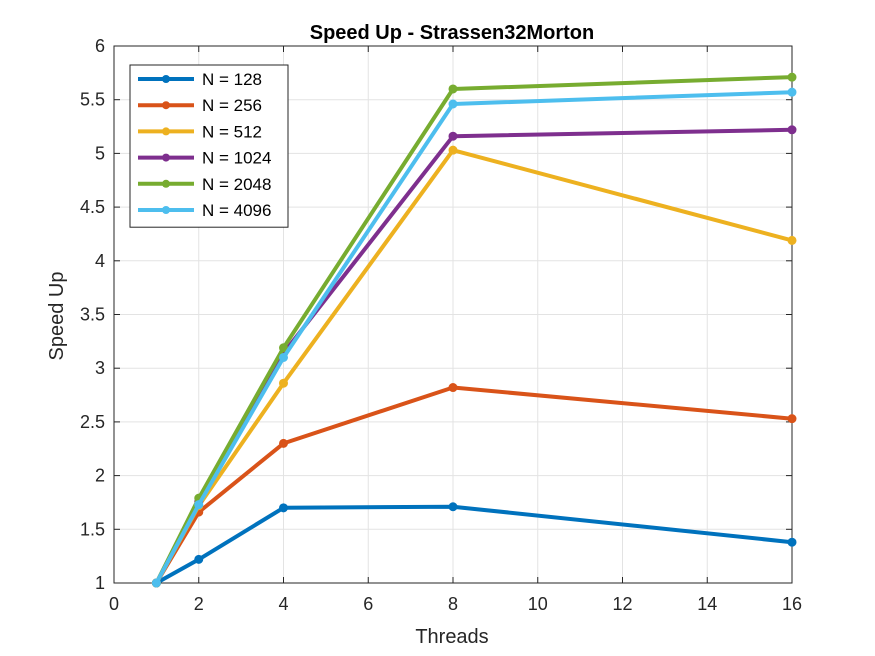  What do you see at coordinates (100, 261) in the screenshot?
I see `y-tick-label: 4` at bounding box center [100, 261].